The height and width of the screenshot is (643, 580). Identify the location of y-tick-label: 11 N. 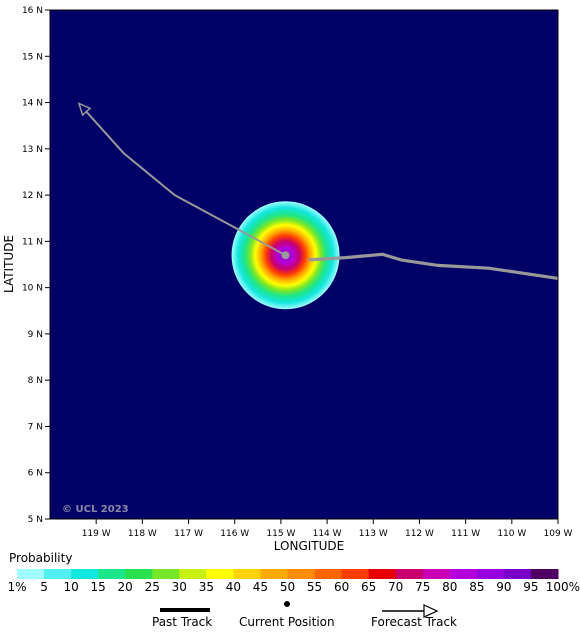
(32, 242).